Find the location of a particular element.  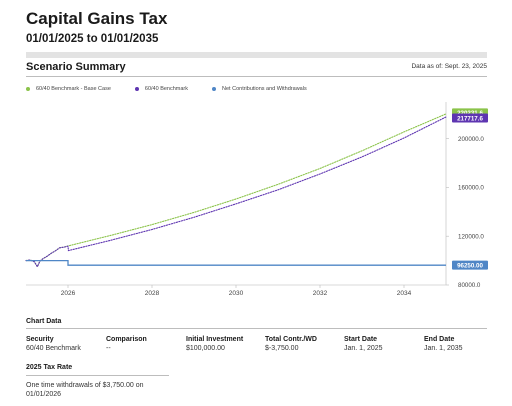

y-tick-label: 160000.0 is located at coordinates (471, 188).